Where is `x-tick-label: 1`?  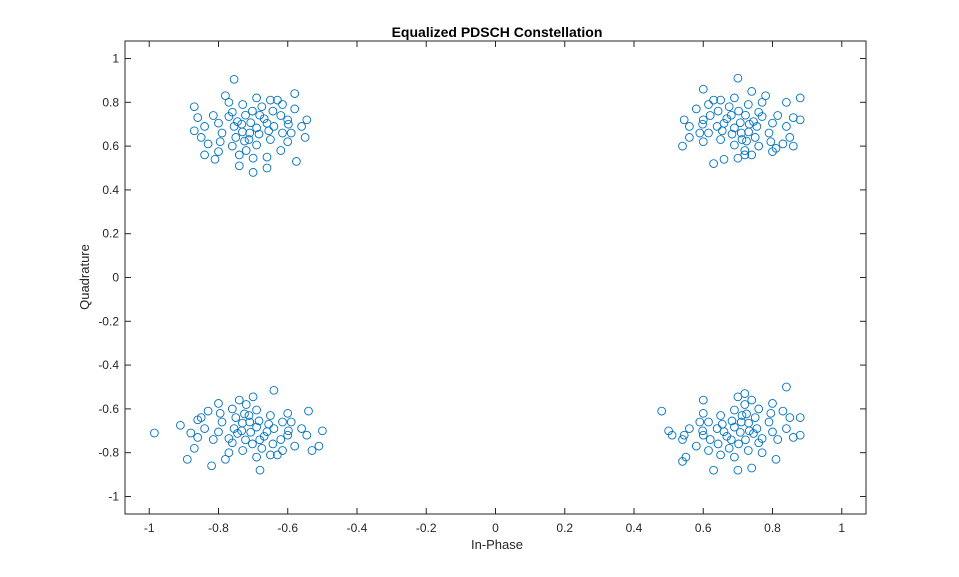 x-tick-label: 1 is located at coordinates (841, 528).